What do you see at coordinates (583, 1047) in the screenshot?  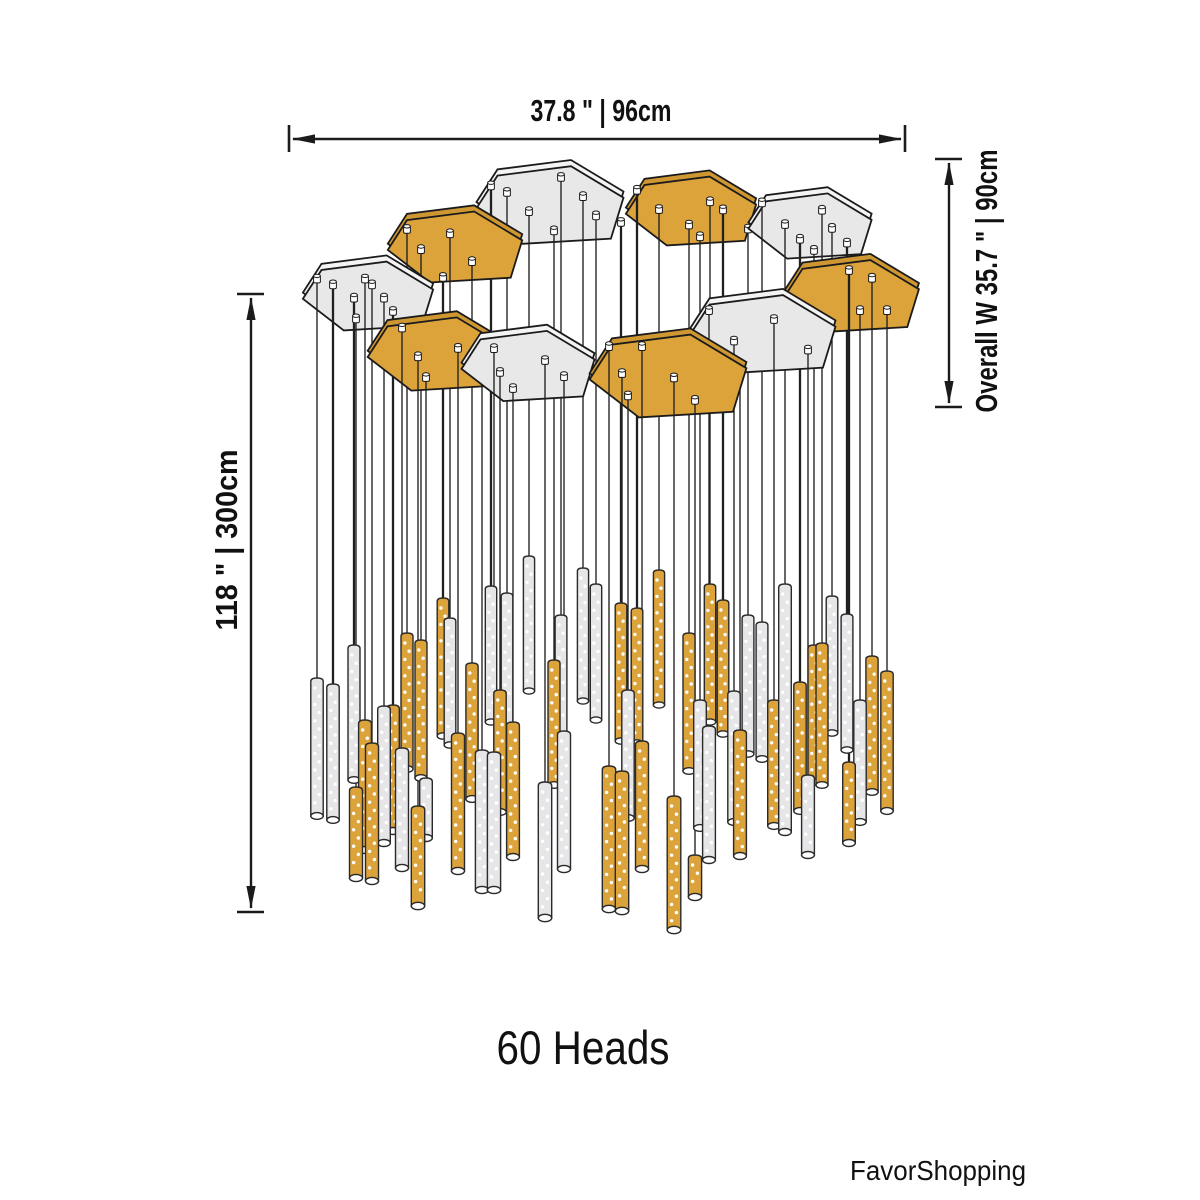 I see `svg-text: 60 Heads` at bounding box center [583, 1047].